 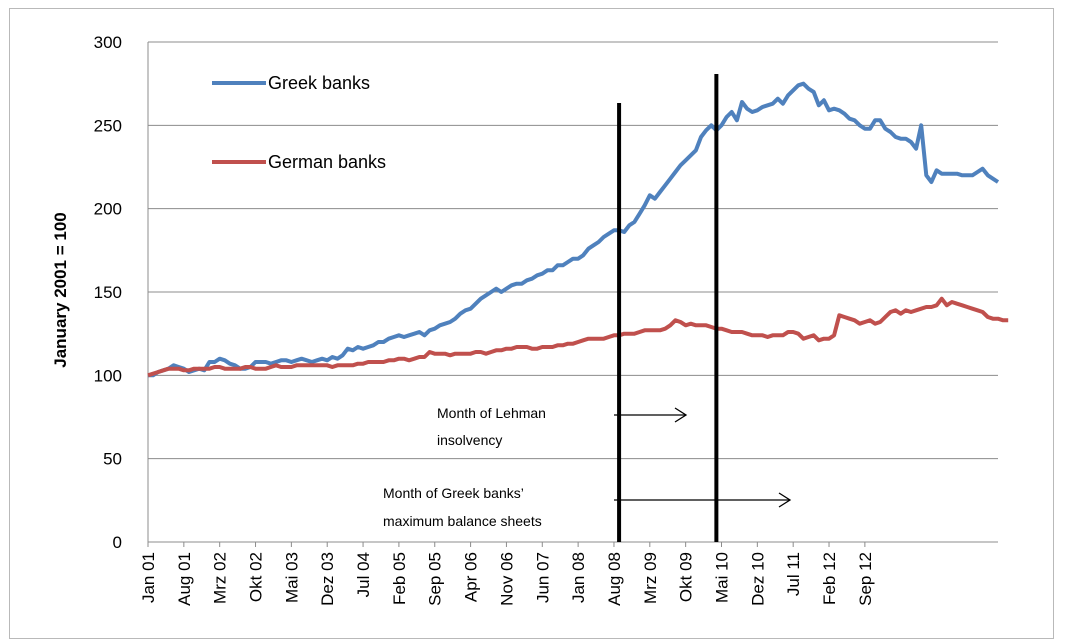 What do you see at coordinates (453, 493) in the screenshot?
I see `annotation-max-line1: Month of Greek banks’` at bounding box center [453, 493].